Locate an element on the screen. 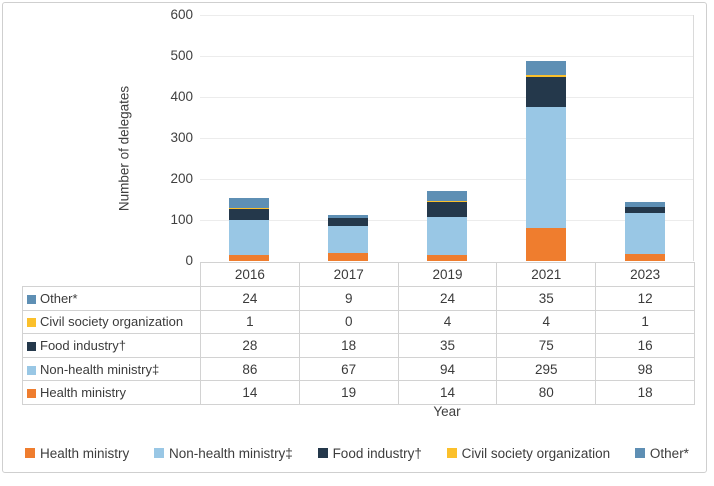  table-row-label: Health ministry is located at coordinates (111, 392).